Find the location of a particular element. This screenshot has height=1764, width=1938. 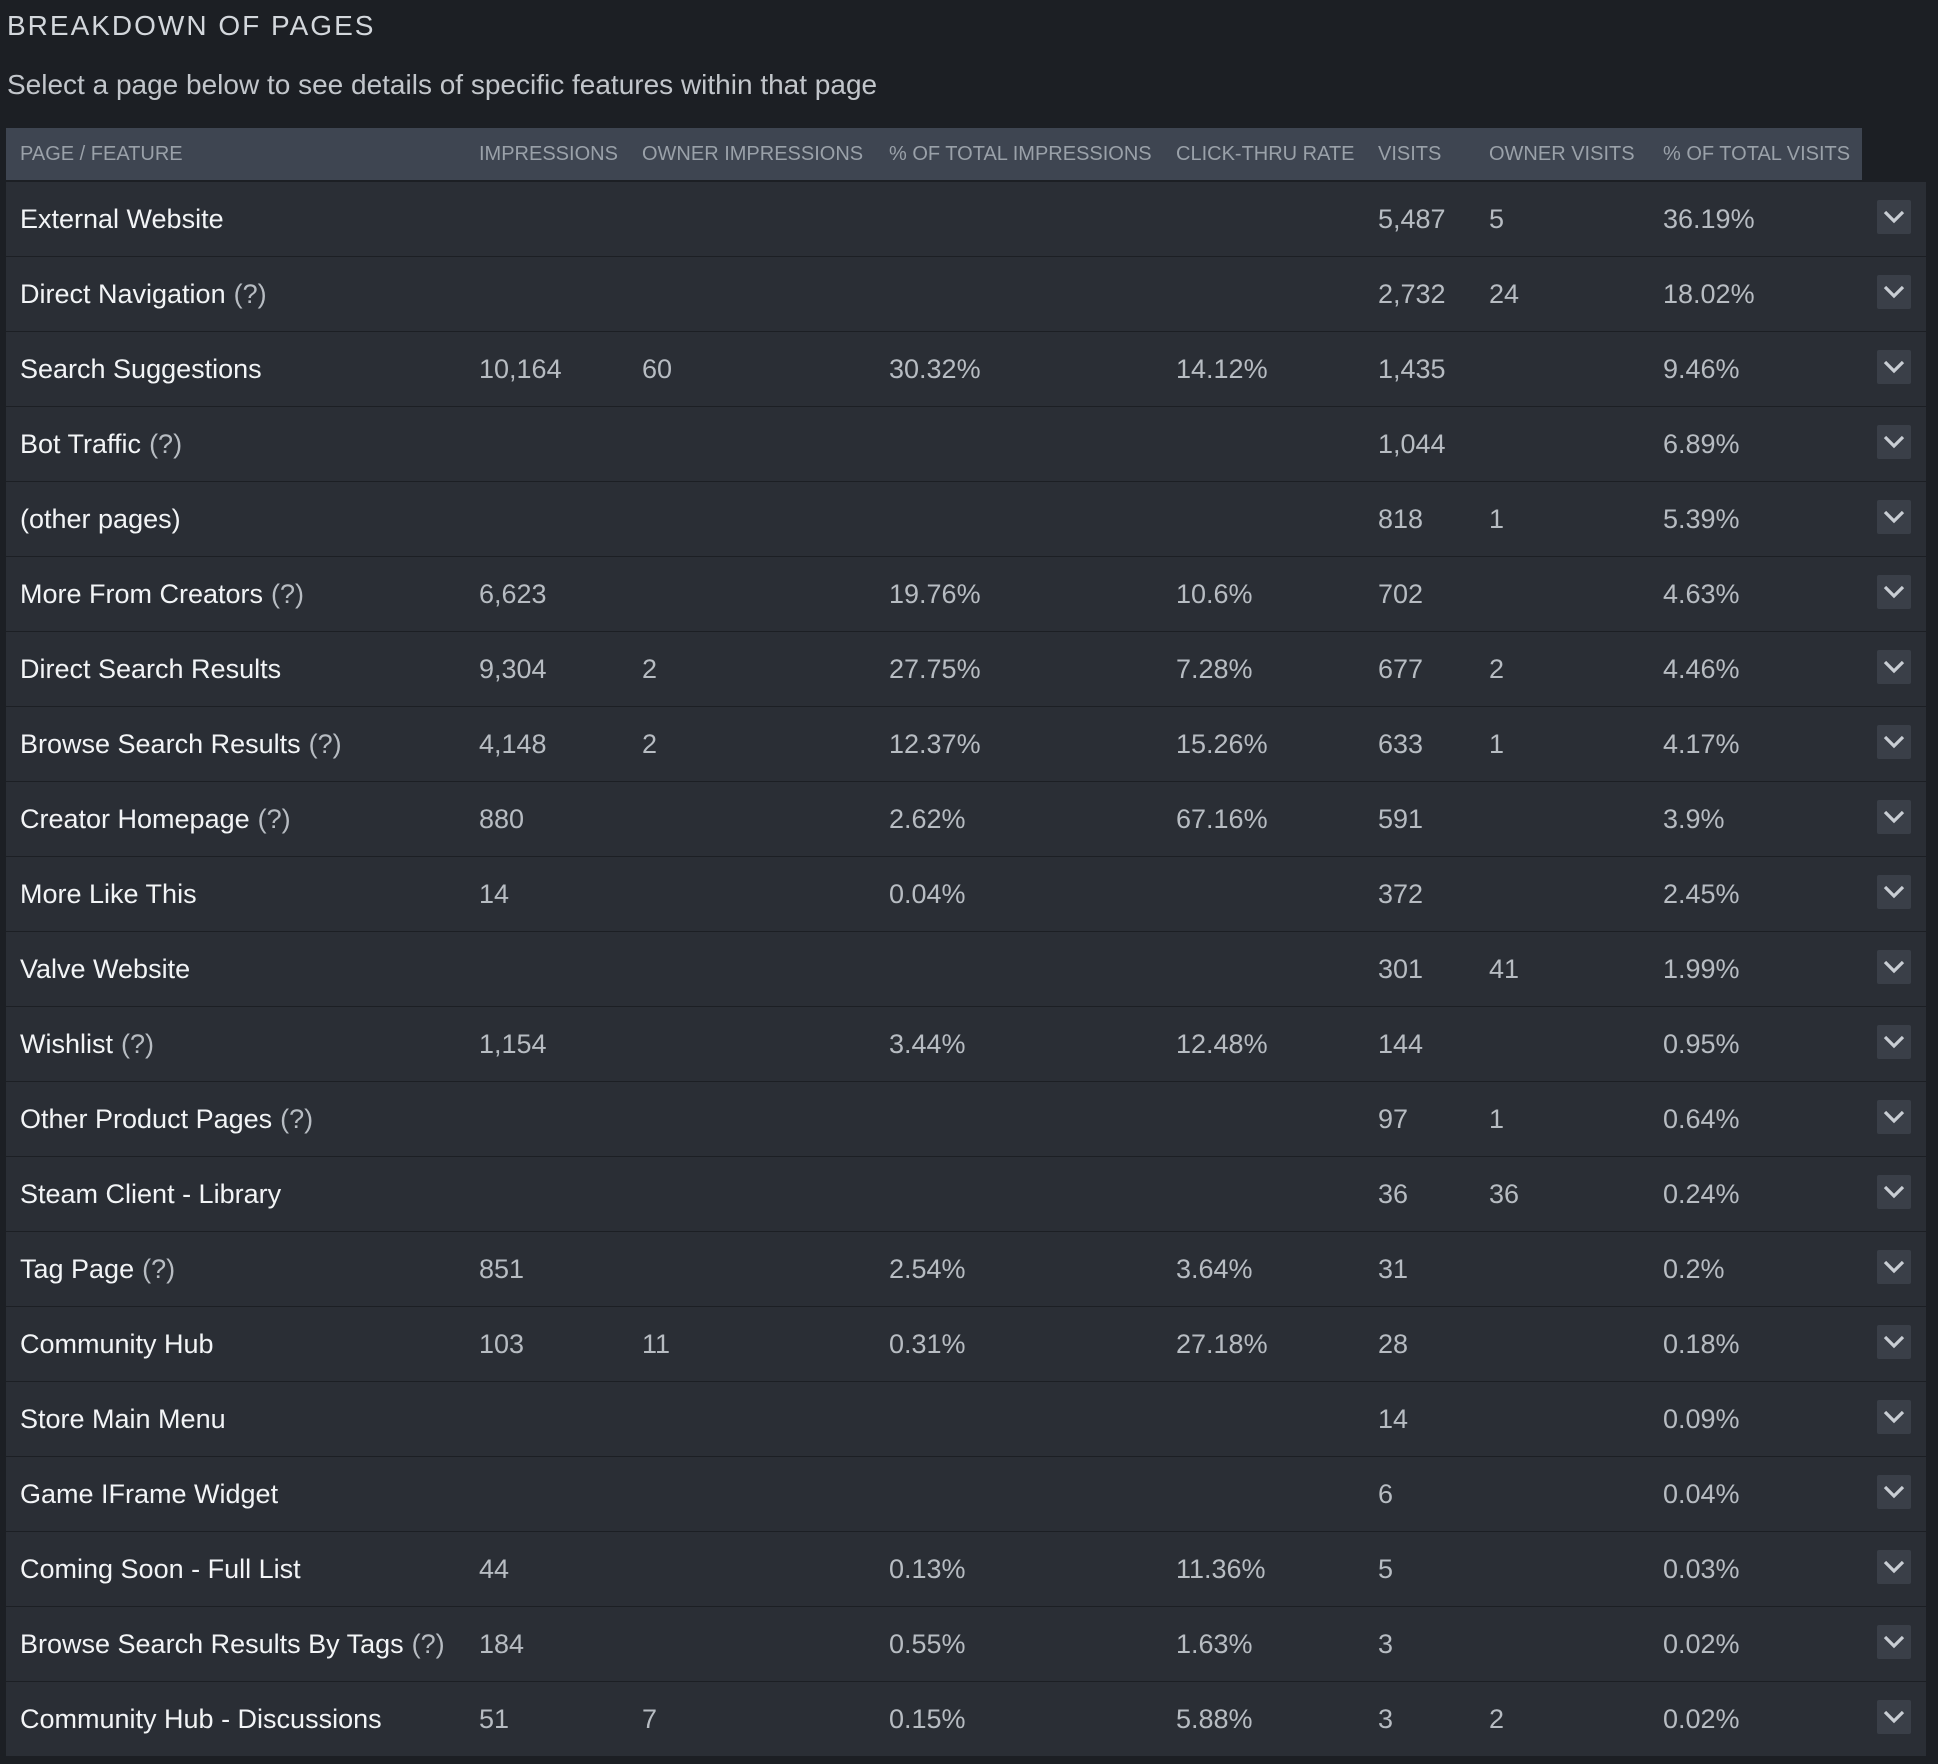

table-row: Tag Page (?) 851 2.54% 3.64% 31 0.2% is located at coordinates (966, 1269).